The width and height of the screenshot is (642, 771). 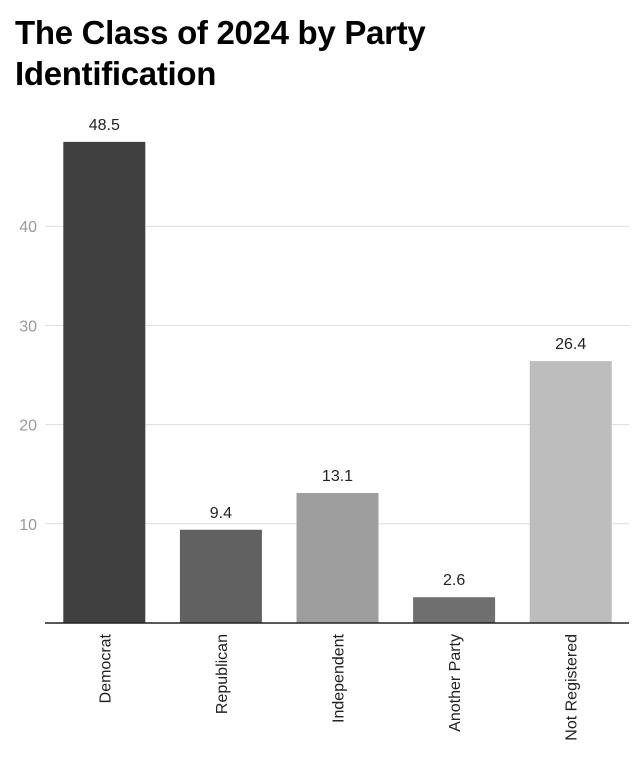 I want to click on data-label: 9.4, so click(x=221, y=513).